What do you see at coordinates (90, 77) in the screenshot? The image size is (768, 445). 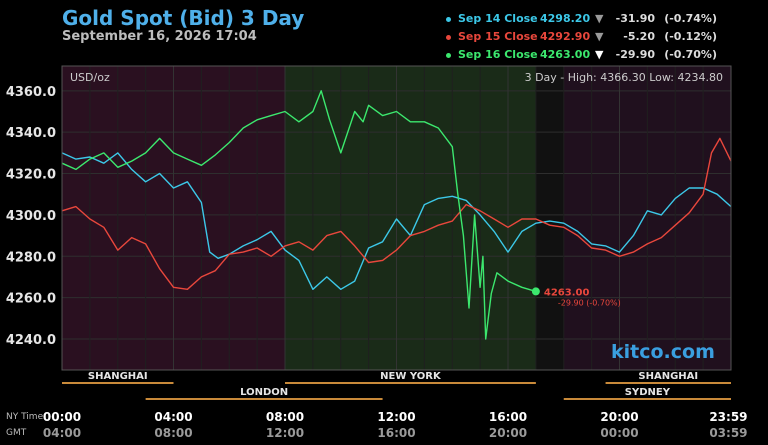 I see `unit-label: USD/oz` at bounding box center [90, 77].